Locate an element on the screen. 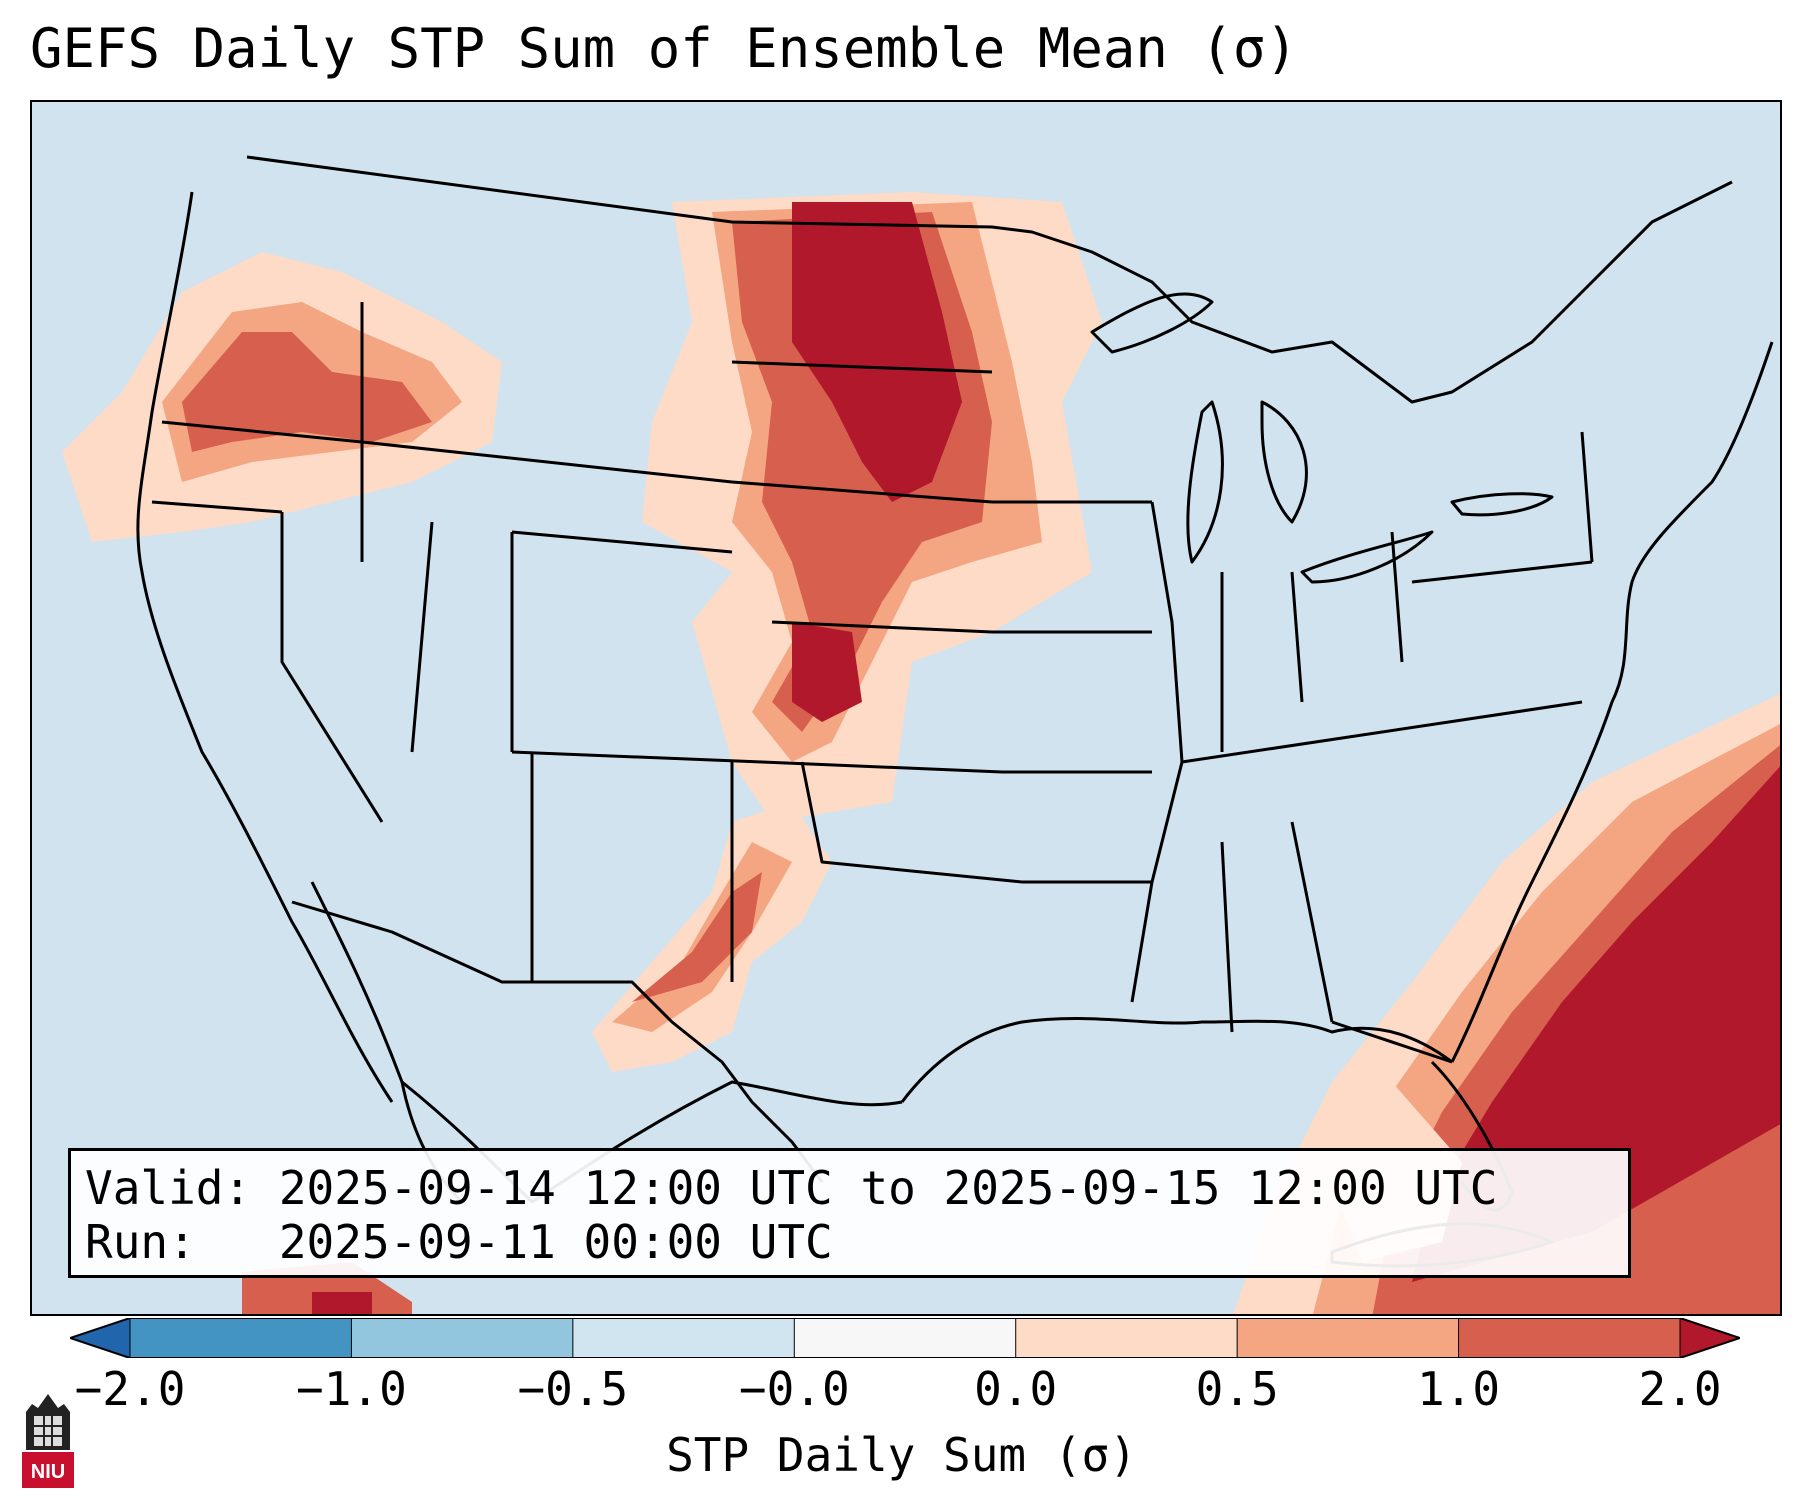 Image resolution: width=1803 pixels, height=1506 pixels. lake-huron is located at coordinates (1284, 462).